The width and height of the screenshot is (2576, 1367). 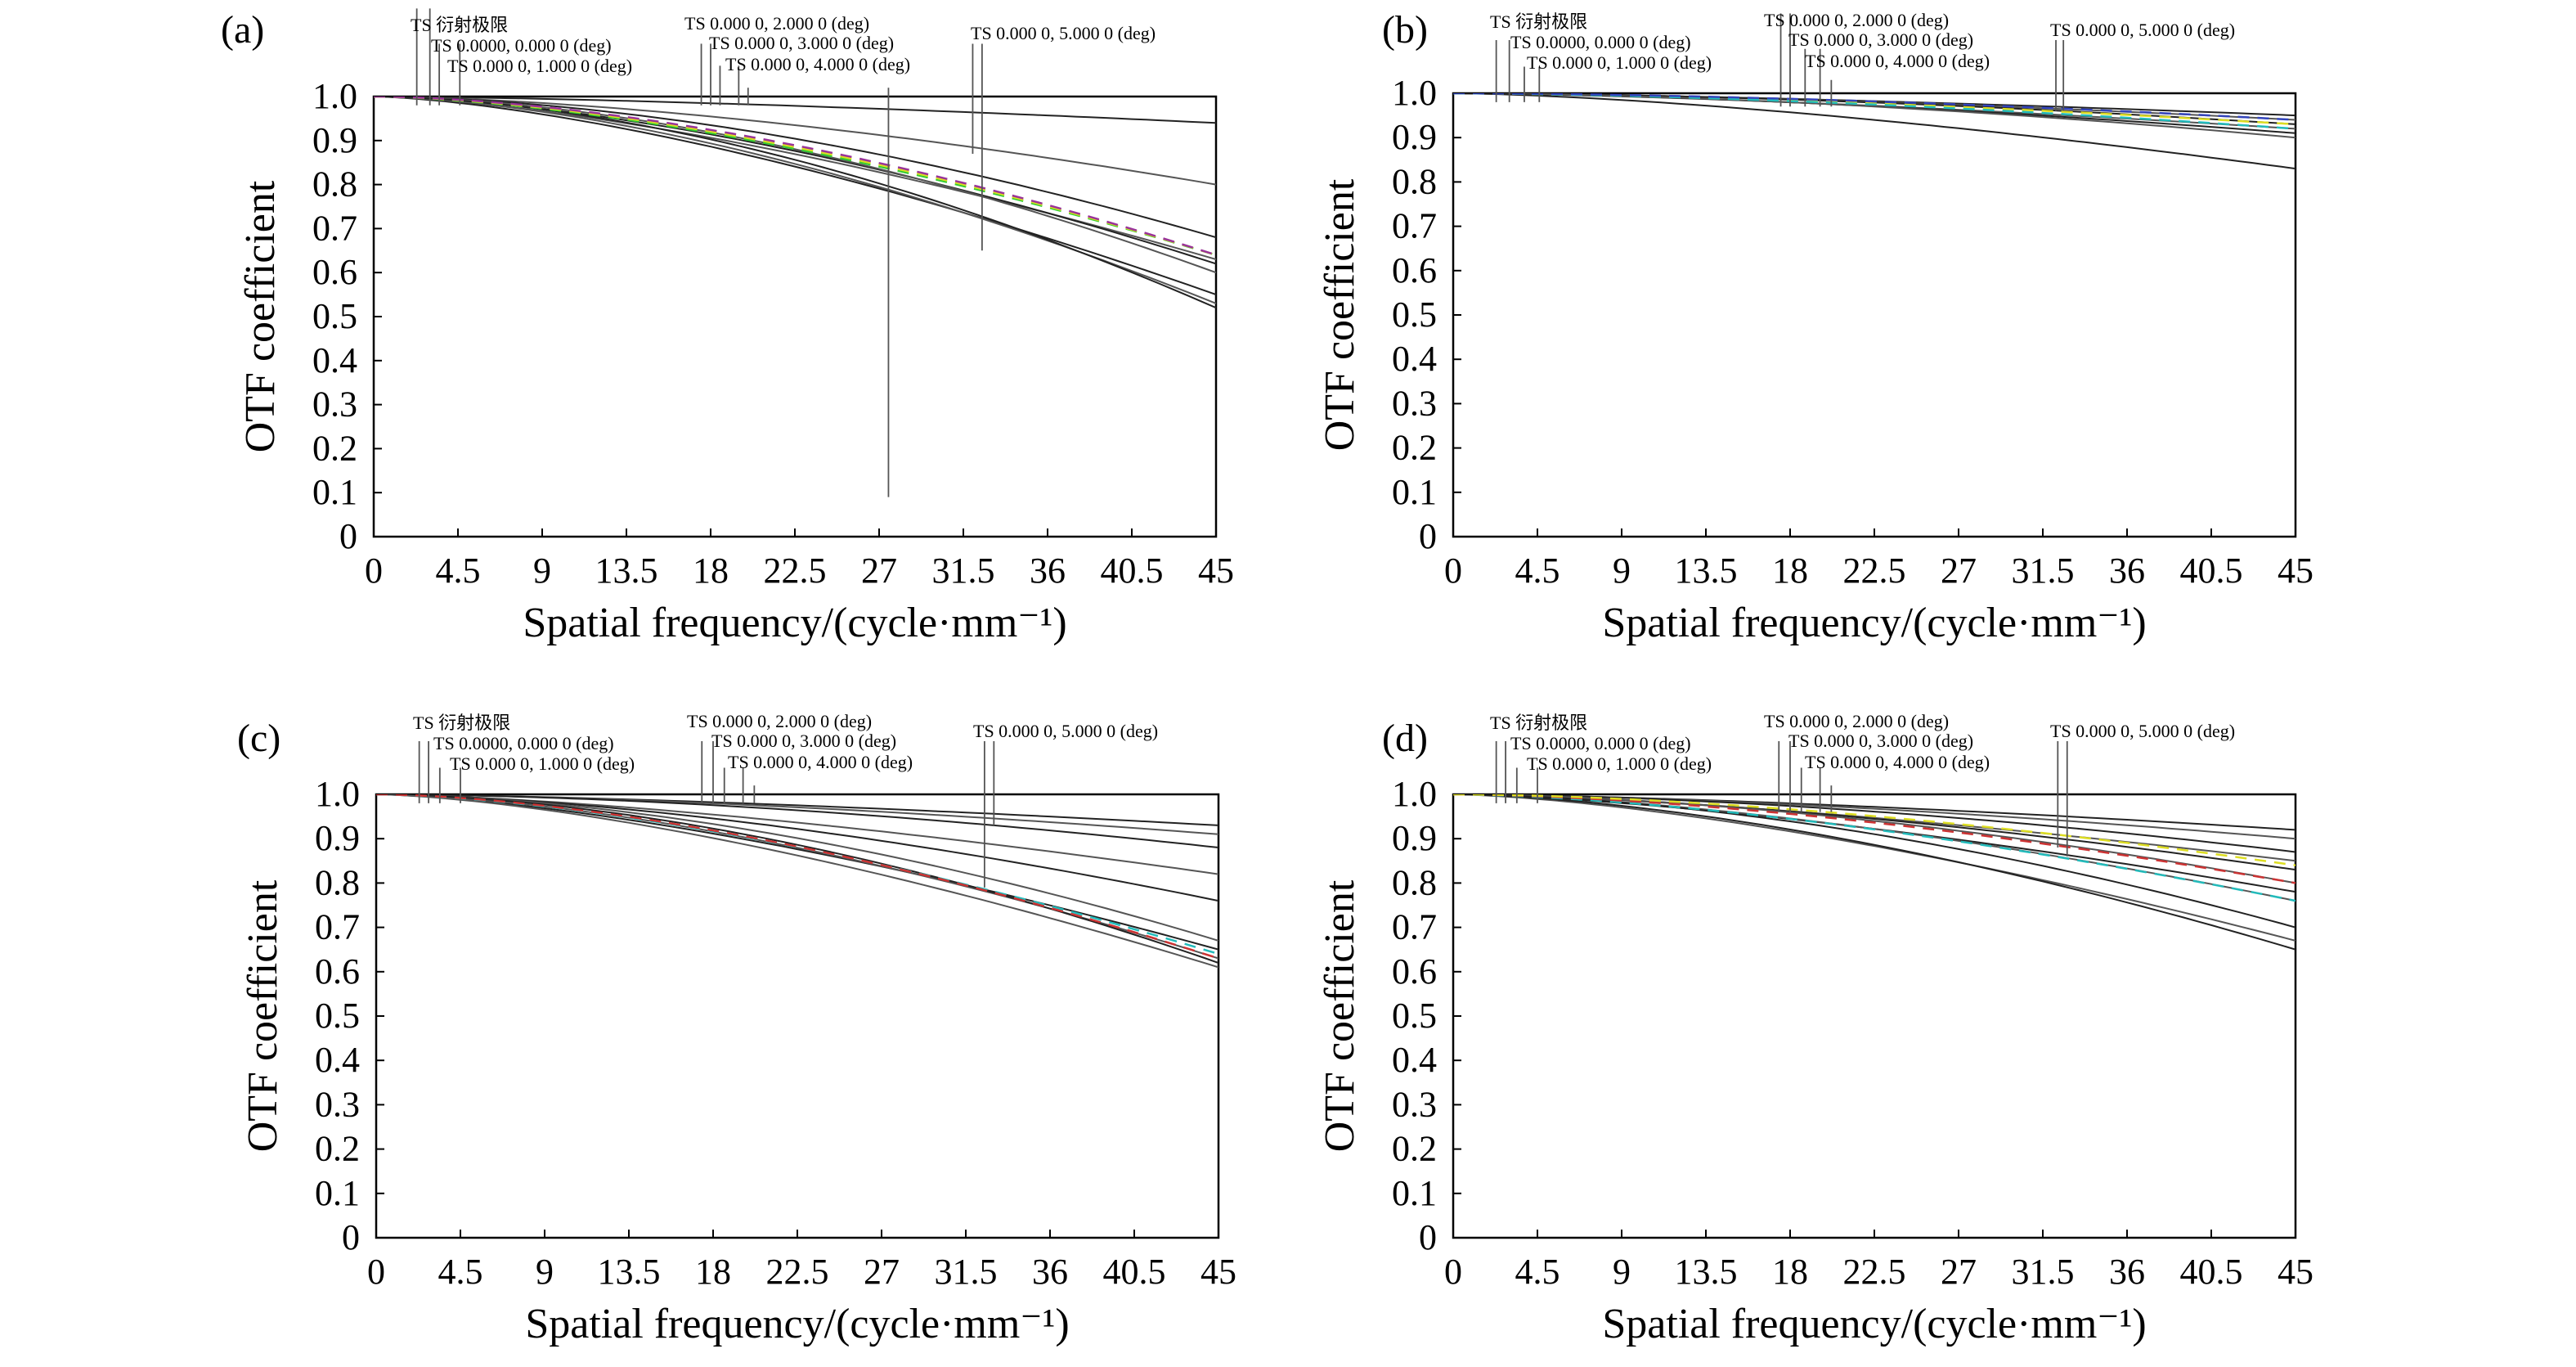 What do you see at coordinates (1790, 571) in the screenshot?
I see `x-tick-label: 18` at bounding box center [1790, 571].